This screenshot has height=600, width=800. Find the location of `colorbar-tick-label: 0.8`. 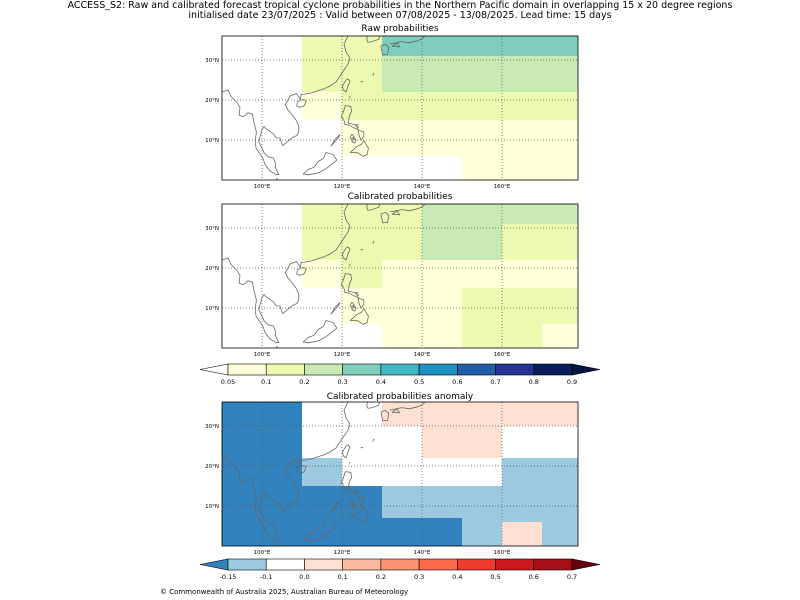

colorbar-tick-label: 0.8 is located at coordinates (534, 382).